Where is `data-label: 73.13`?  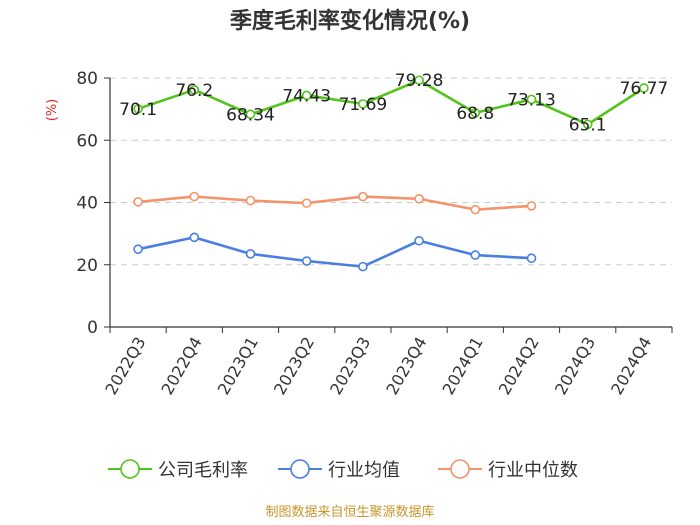 data-label: 73.13 is located at coordinates (531, 100).